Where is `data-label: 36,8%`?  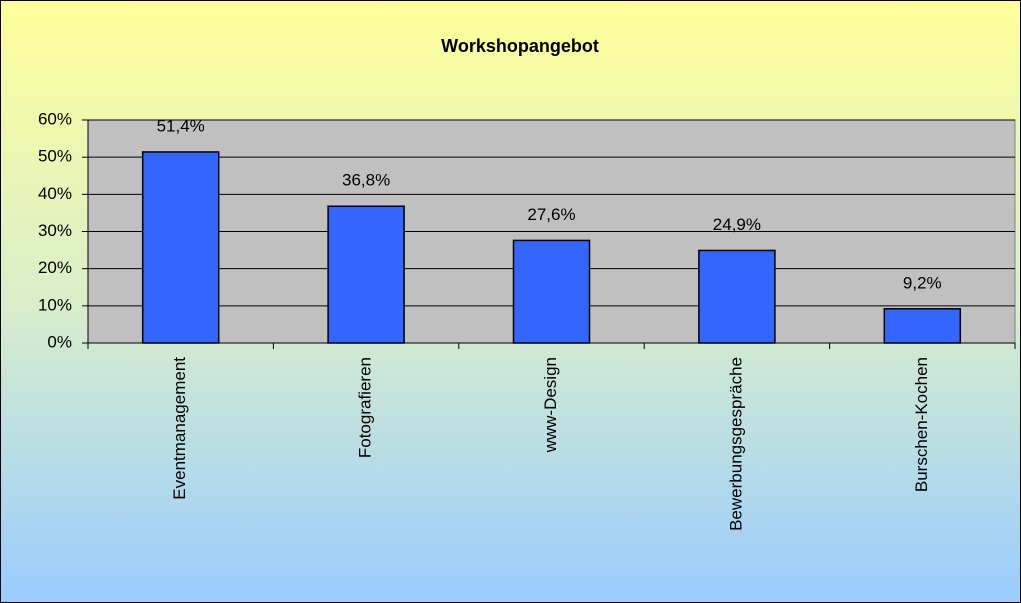 data-label: 36,8% is located at coordinates (366, 180).